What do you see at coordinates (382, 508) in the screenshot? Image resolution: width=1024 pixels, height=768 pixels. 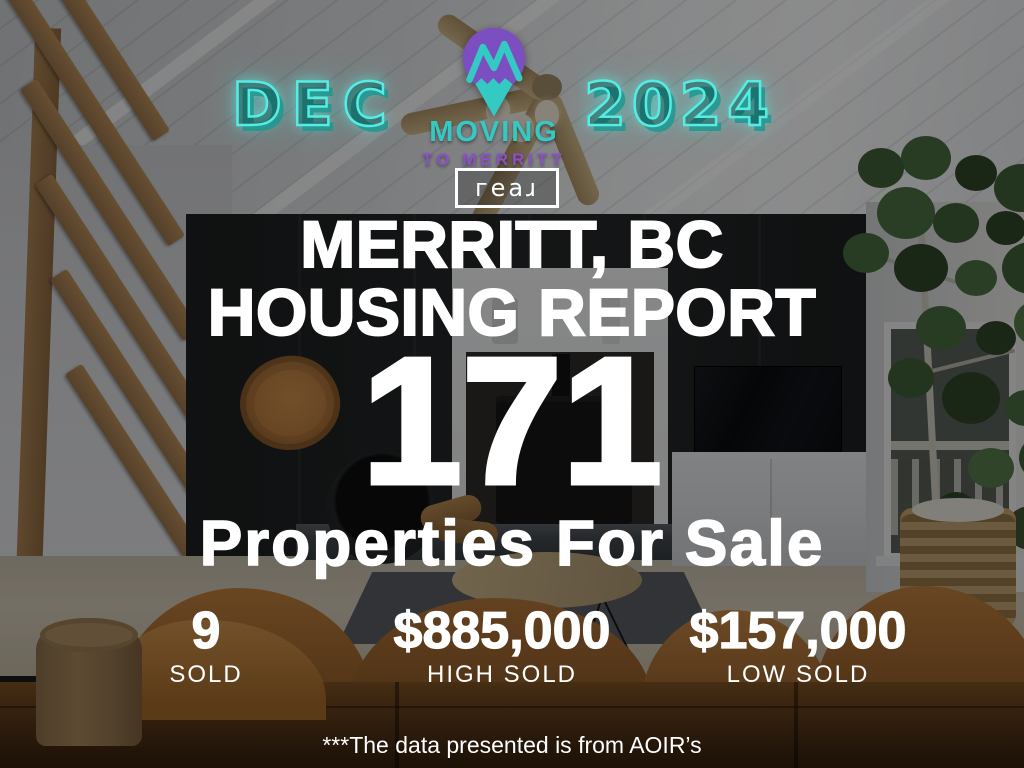 I see `log-holder` at bounding box center [382, 508].